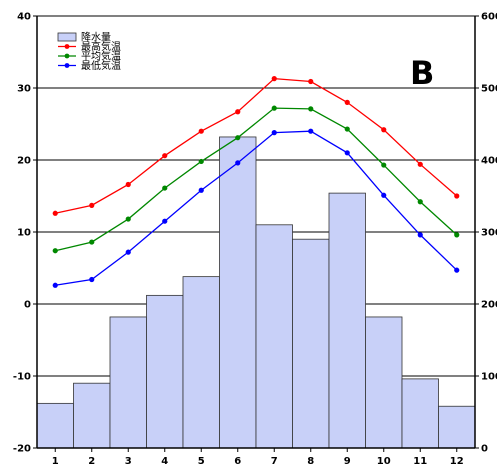 This screenshot has height=471, width=497. Describe the element at coordinates (164, 461) in the screenshot. I see `x-tick-label: 4` at that location.